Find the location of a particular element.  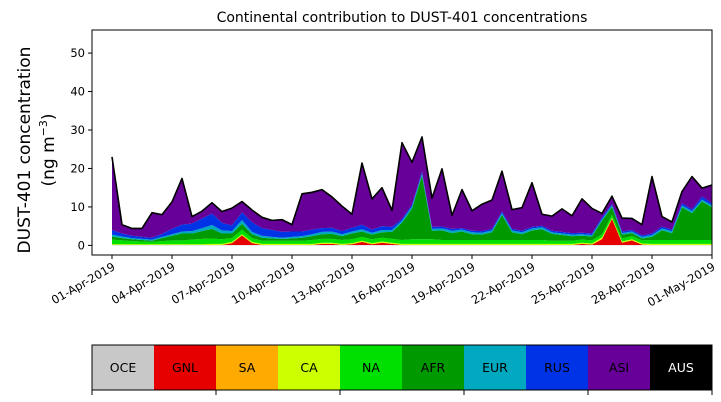

legend-swatch-gnl is located at coordinates (185, 367).